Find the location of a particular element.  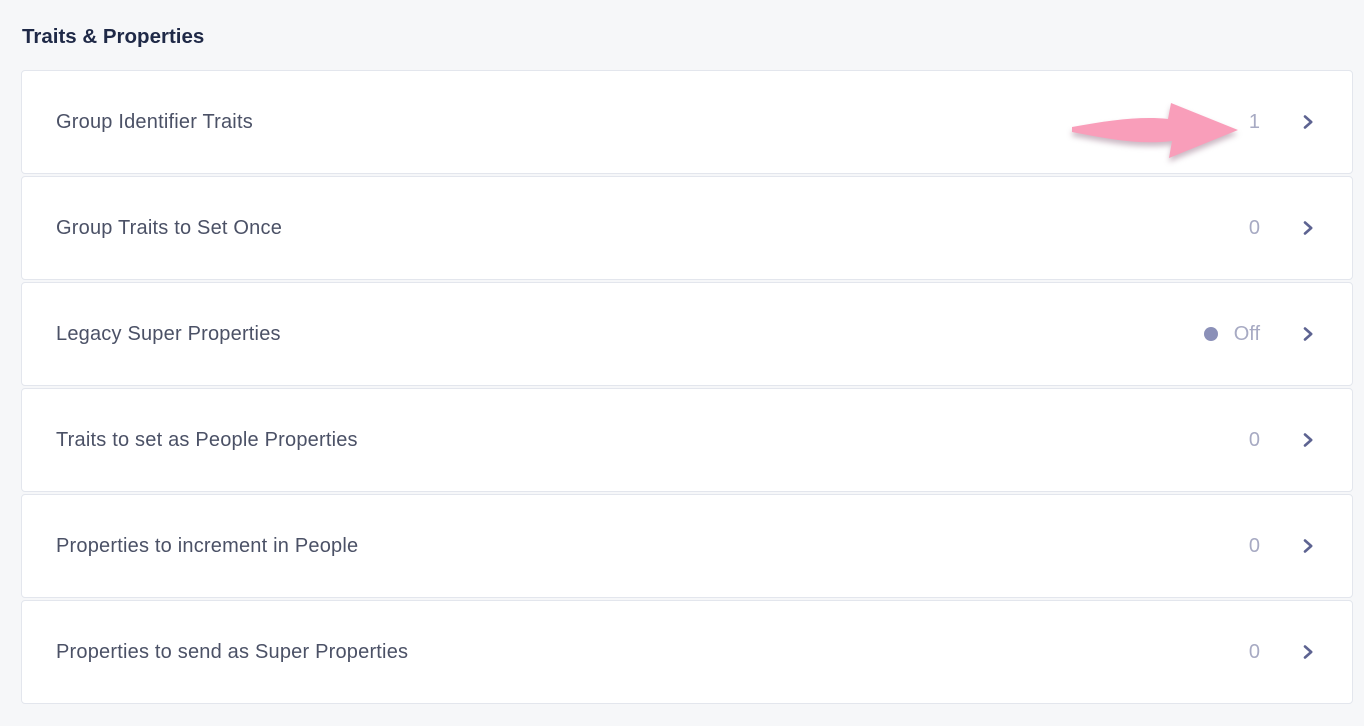

section-title: Traits & Properties is located at coordinates (113, 36).